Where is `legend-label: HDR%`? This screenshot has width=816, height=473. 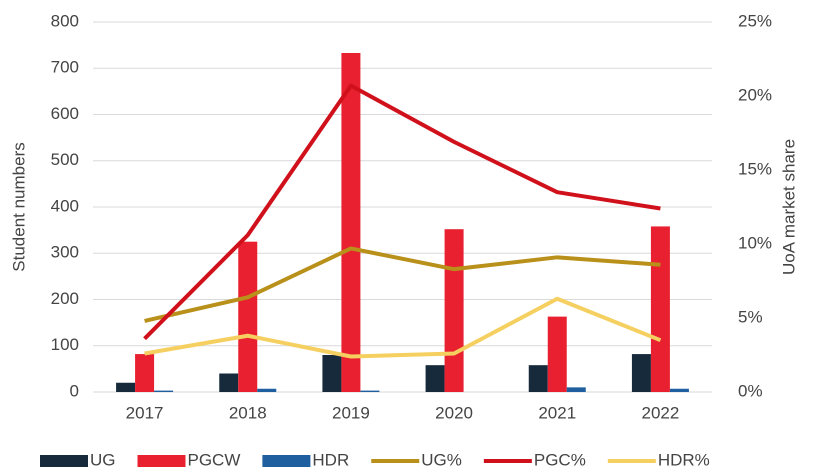 legend-label: HDR% is located at coordinates (684, 459).